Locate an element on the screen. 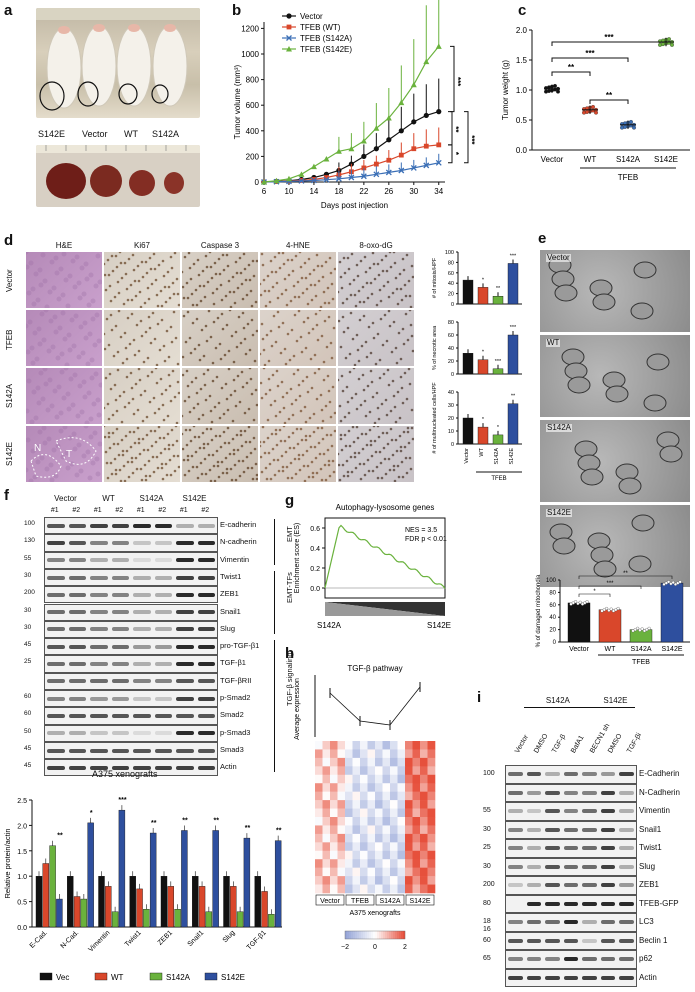 Image resolution: width=695 pixels, height=992 pixels. b-xtick-label: 22 is located at coordinates (363, 191).